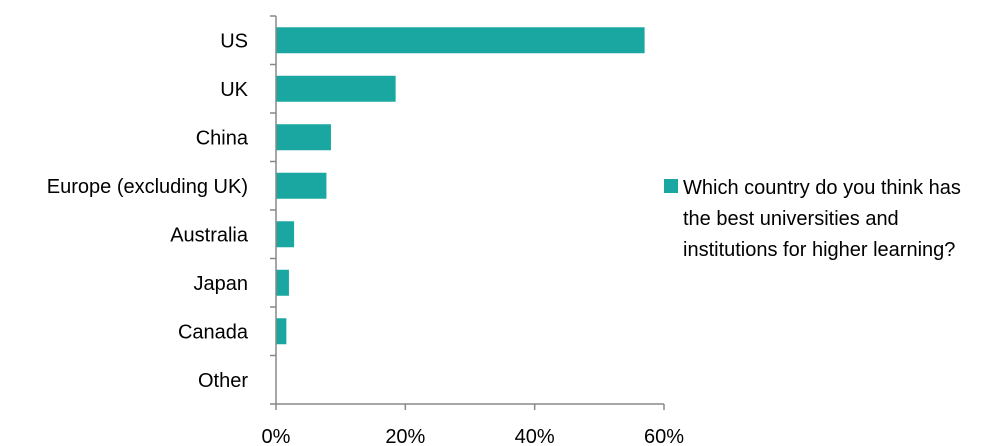 The image size is (997, 446). Describe the element at coordinates (147, 187) in the screenshot. I see `category-label: Europe (excluding UK)` at that location.